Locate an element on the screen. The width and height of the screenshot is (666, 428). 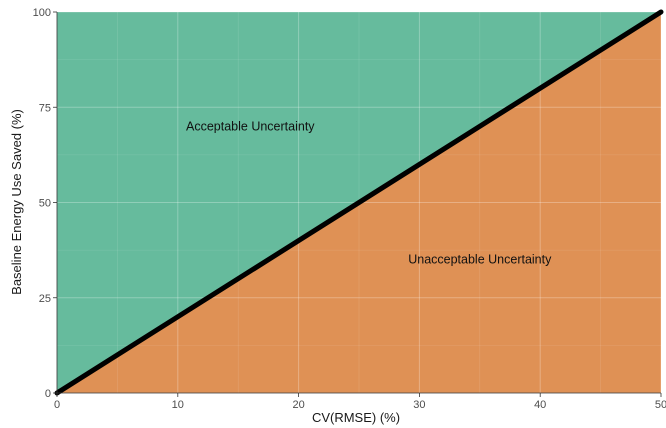
x-tick-label: 20 is located at coordinates (298, 405).